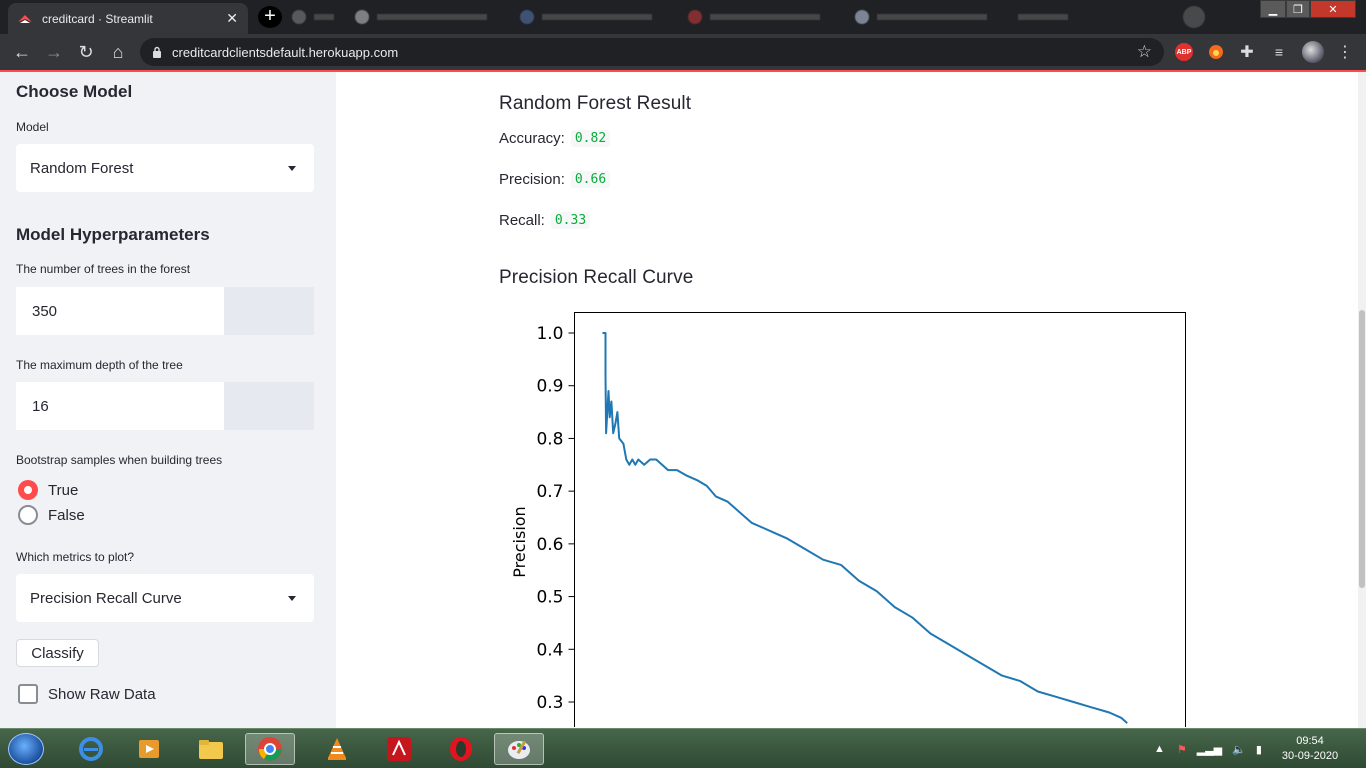 This screenshot has height=768, width=1366. What do you see at coordinates (157, 52) in the screenshot?
I see `lock-icon` at bounding box center [157, 52].